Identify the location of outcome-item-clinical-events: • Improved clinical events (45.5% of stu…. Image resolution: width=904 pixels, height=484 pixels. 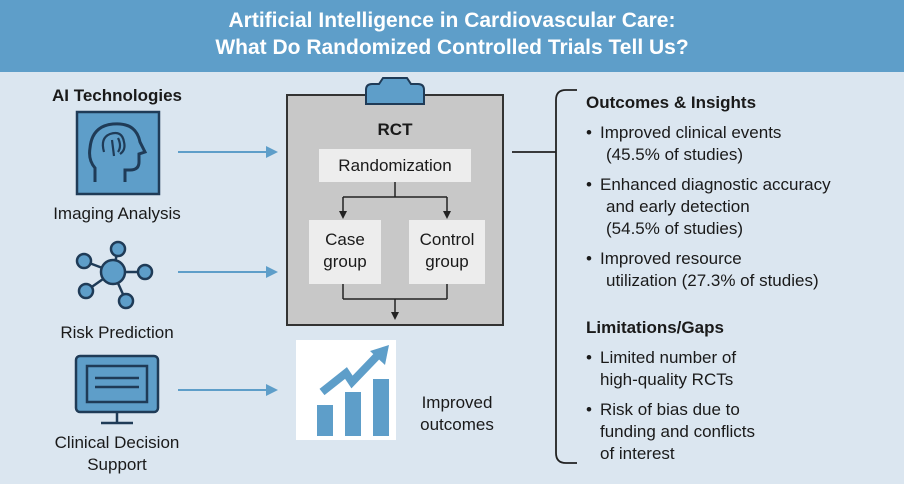
(684, 143).